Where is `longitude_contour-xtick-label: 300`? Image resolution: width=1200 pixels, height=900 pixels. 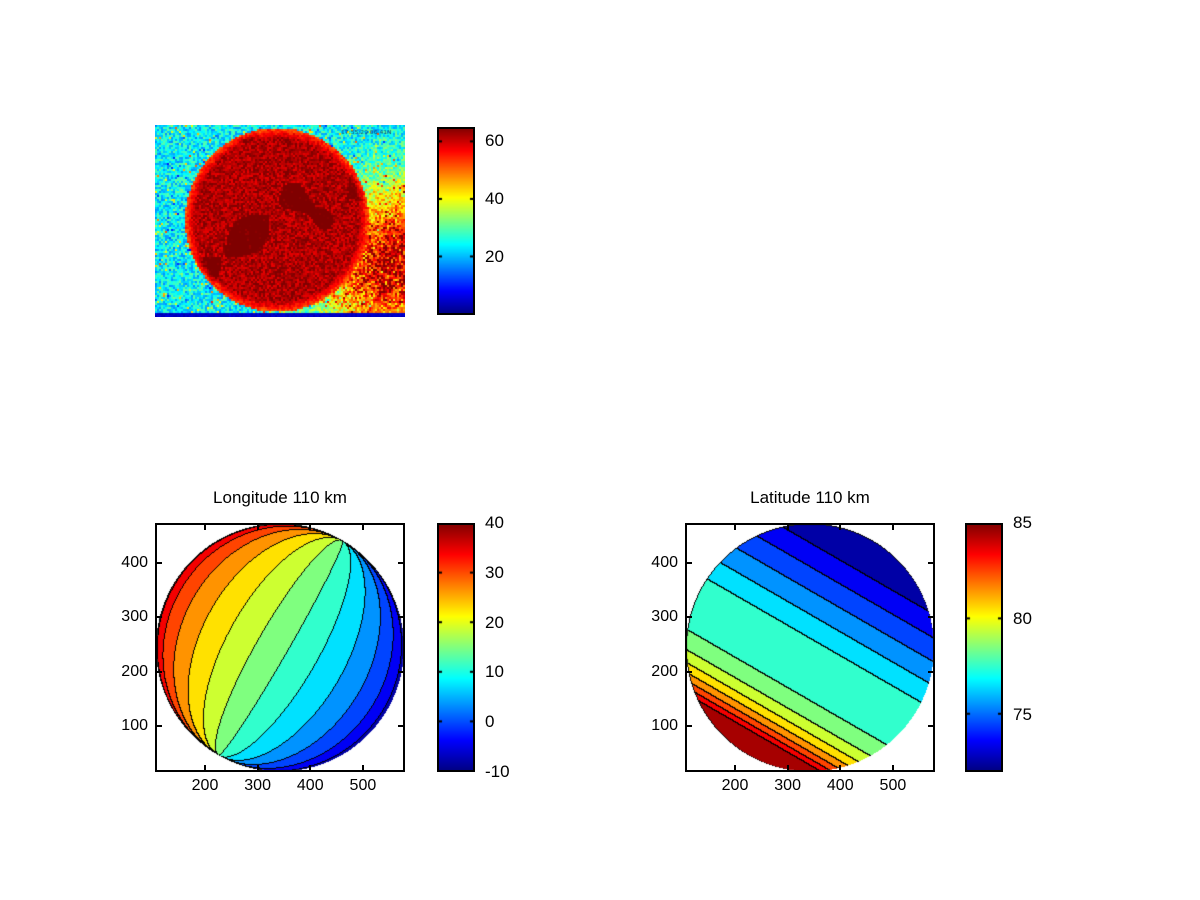 longitude_contour-xtick-label: 300 is located at coordinates (257, 785).